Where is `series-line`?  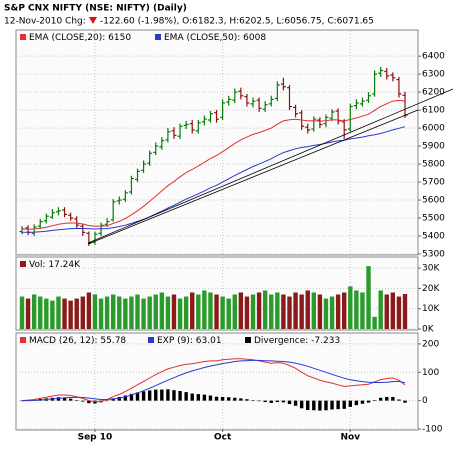 series-line is located at coordinates (213, 380).